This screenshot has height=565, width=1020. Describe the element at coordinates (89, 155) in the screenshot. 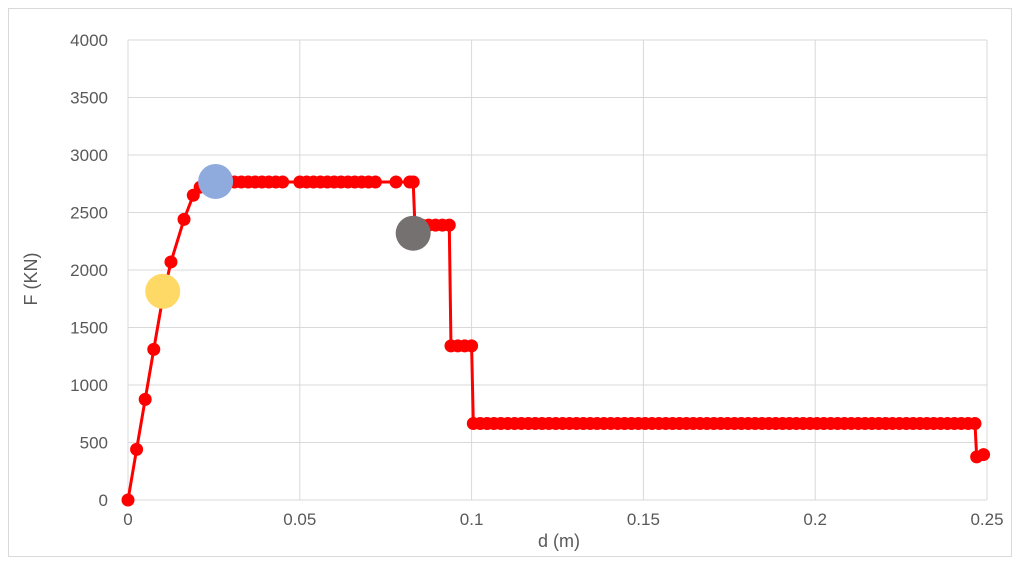

I see `y-tick-label: 3000` at that location.